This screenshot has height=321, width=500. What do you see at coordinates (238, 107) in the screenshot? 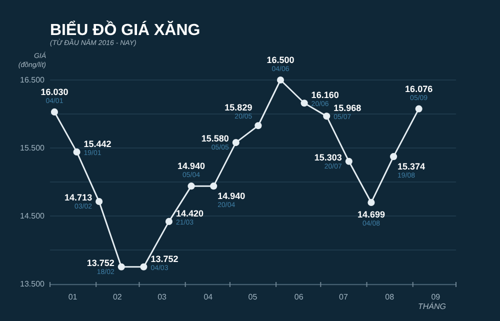
I see `data-label: 15.829` at bounding box center [238, 107].